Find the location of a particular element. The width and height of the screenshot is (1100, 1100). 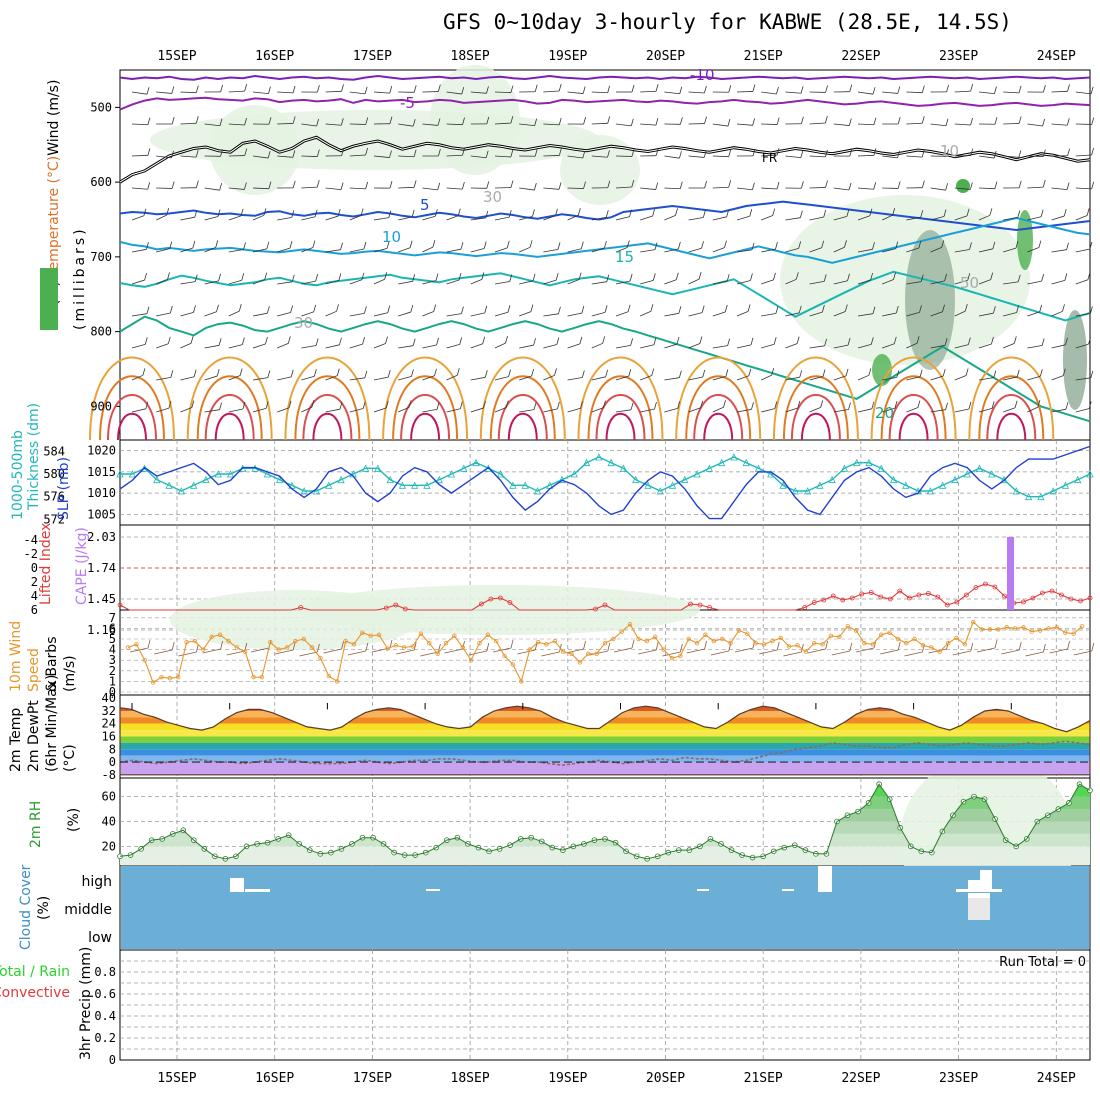

tick-label: 6 is located at coordinates (34, 610).